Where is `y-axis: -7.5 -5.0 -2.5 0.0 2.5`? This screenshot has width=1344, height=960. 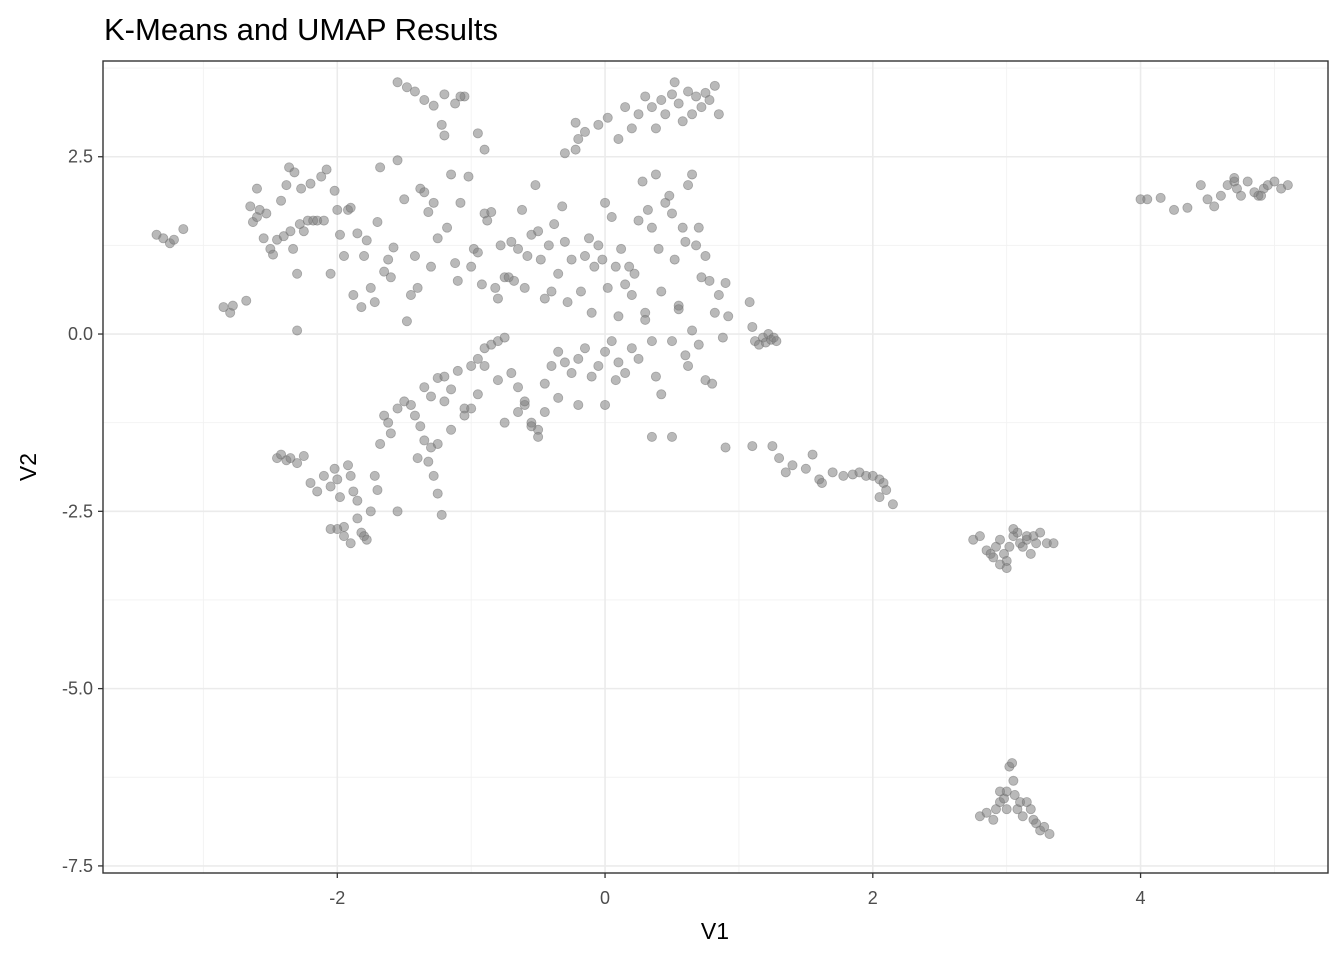
y-axis: -7.5 -5.0 -2.5 0.0 2.5 is located at coordinates (82, 511).